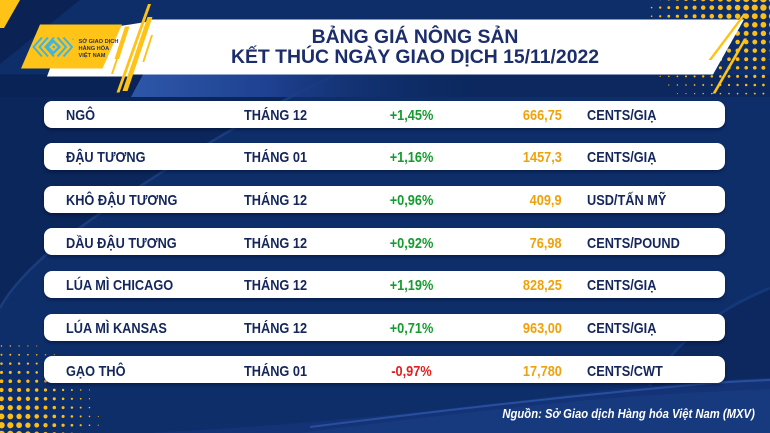 The image size is (770, 433). I want to click on svg-text: VIỆT NAM, so click(92, 55).